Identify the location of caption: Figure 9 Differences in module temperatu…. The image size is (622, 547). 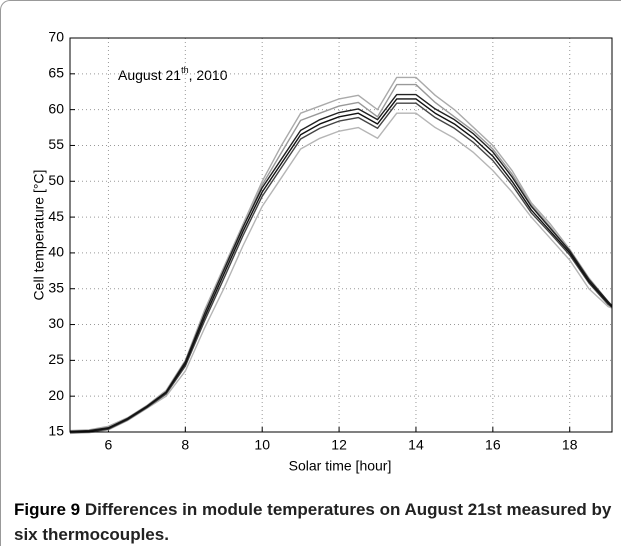
(314, 522).